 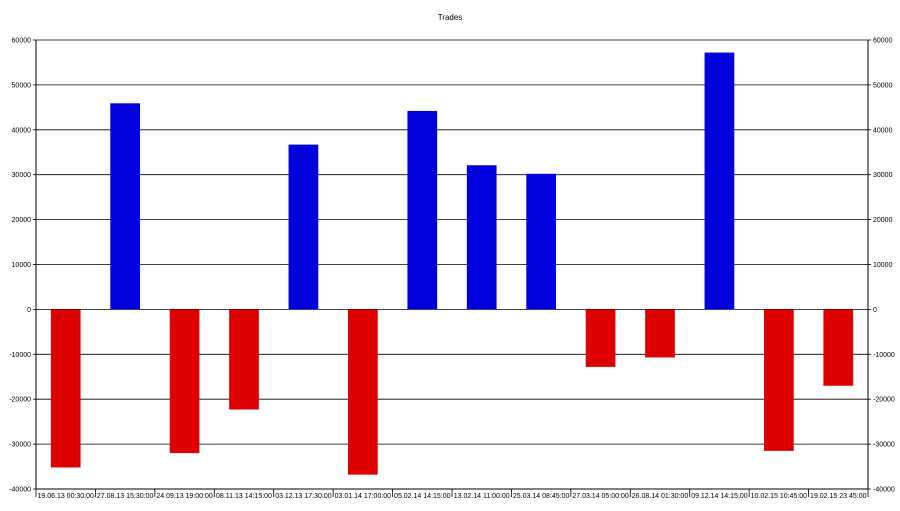 I want to click on x-tick-label: 27.08.13 15:30:00, so click(x=125, y=496).